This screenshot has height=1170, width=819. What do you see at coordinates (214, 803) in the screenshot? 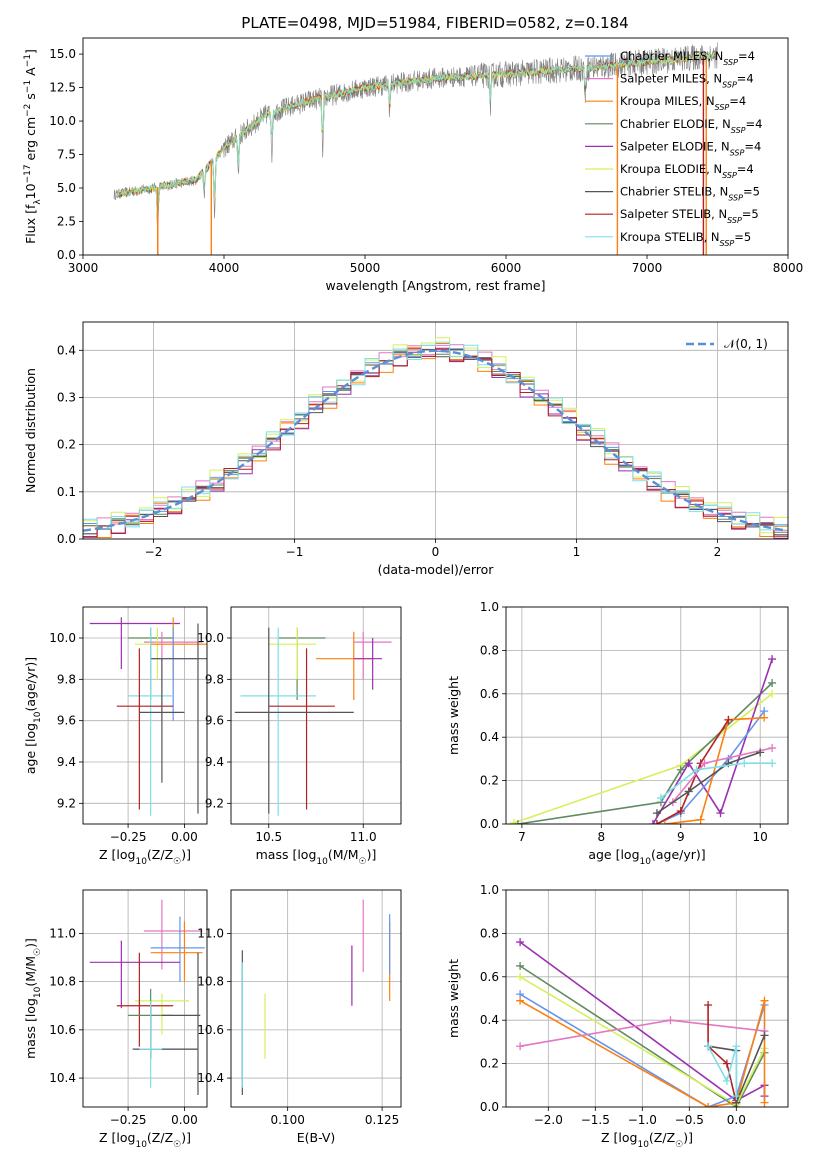
I see `y-tick-label: 9.2` at bounding box center [214, 803].